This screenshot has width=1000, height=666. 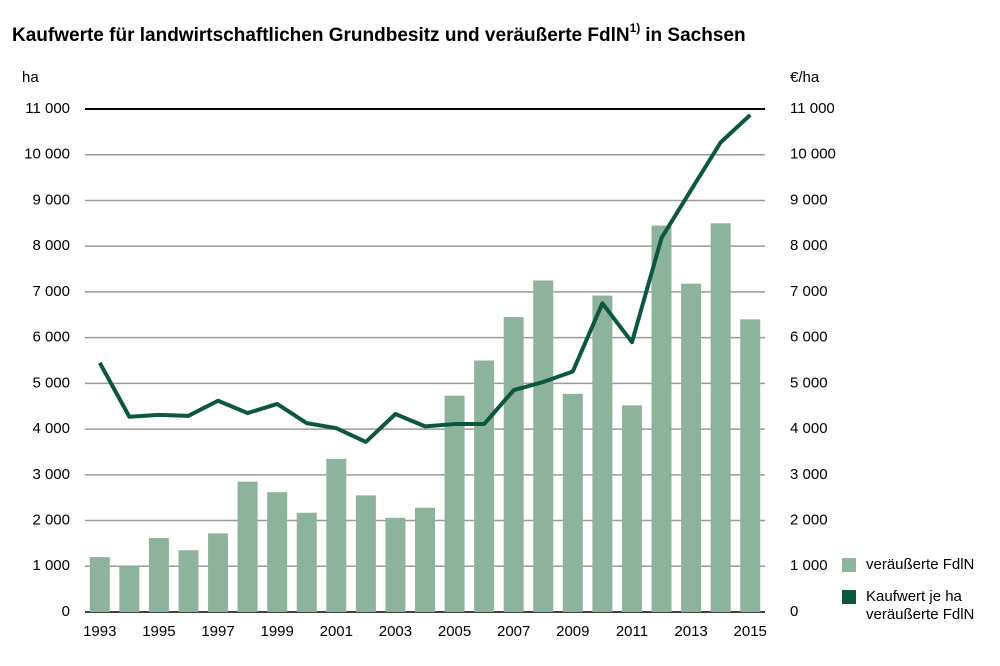 What do you see at coordinates (809, 428) in the screenshot?
I see `y2-tick-label: 4 000` at bounding box center [809, 428].